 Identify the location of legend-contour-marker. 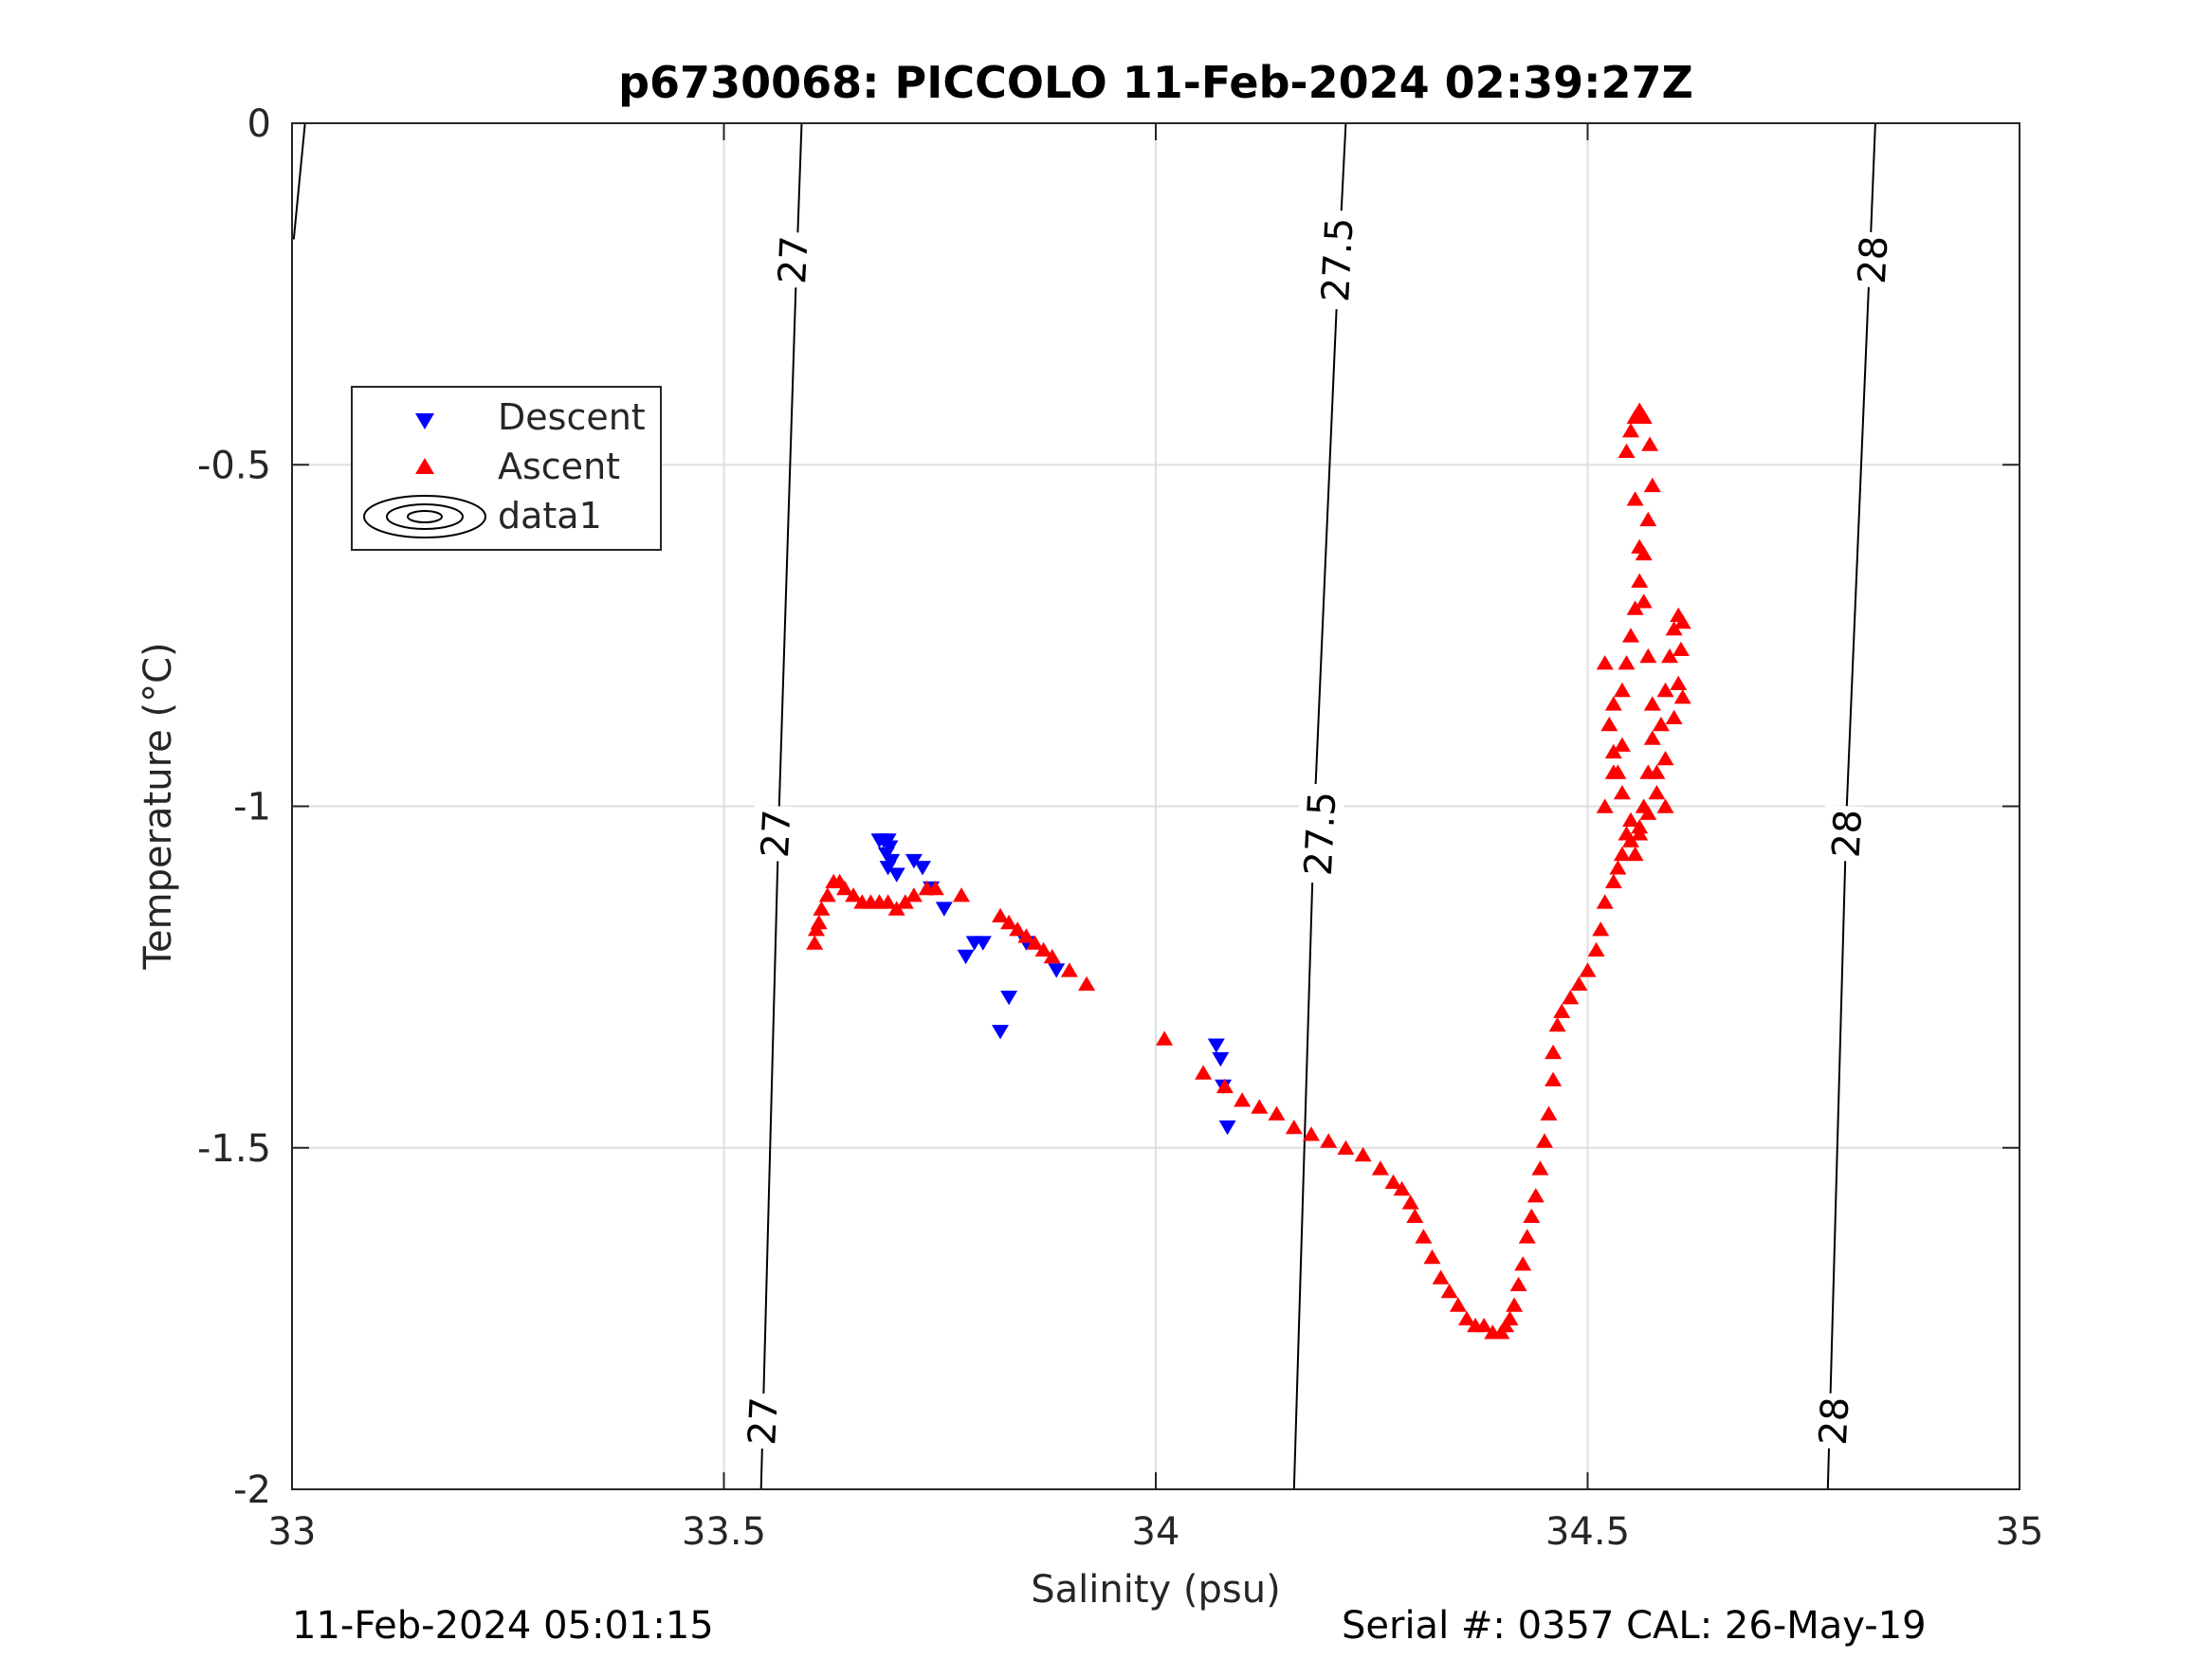
(424, 516).